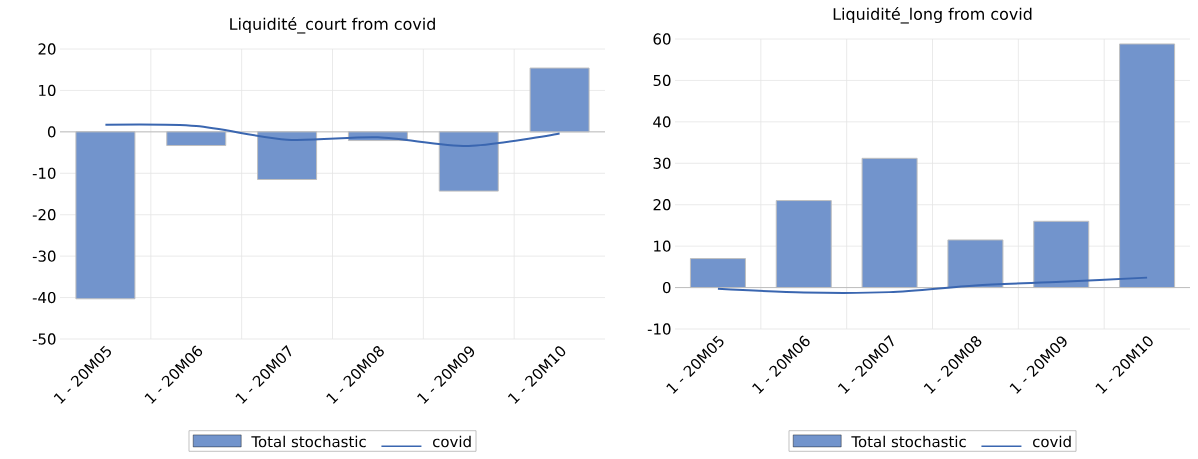 Image resolution: width=1198 pixels, height=459 pixels. I want to click on chart-title: Liquidité_court from covid, so click(332, 25).